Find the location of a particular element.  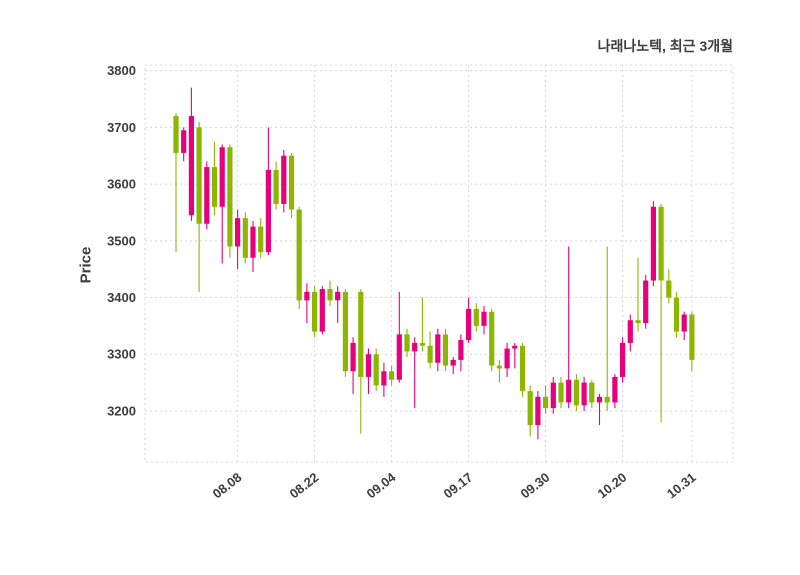

y-tick-label: 3200 is located at coordinates (121, 410).